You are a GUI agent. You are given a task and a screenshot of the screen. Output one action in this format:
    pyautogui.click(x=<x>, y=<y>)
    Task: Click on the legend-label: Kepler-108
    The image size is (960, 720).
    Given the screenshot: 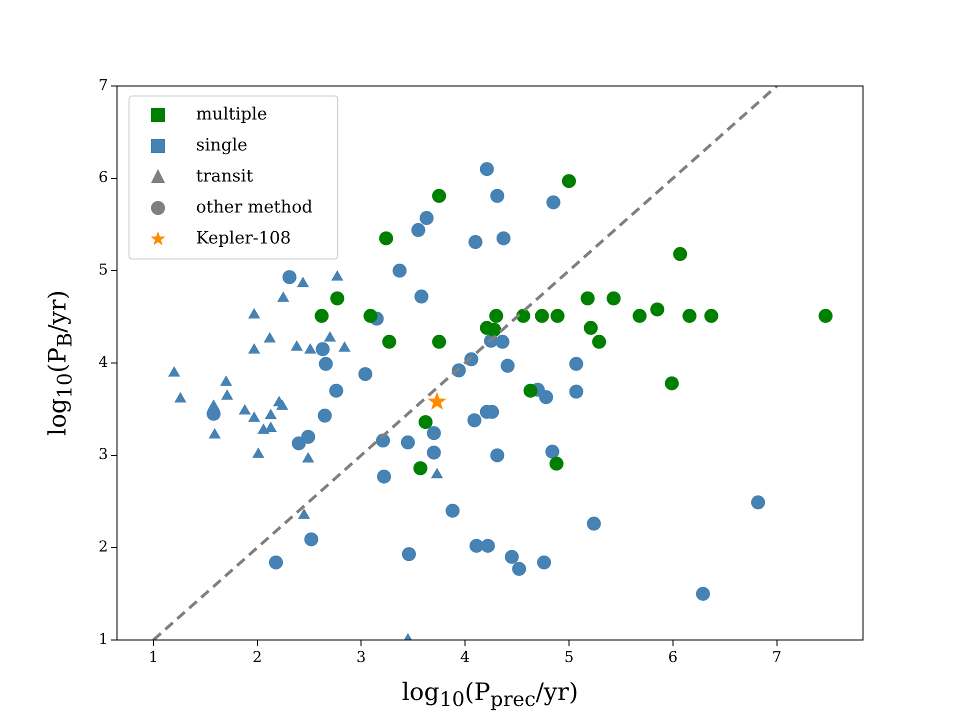 What is the action you would take?
    pyautogui.click(x=244, y=238)
    